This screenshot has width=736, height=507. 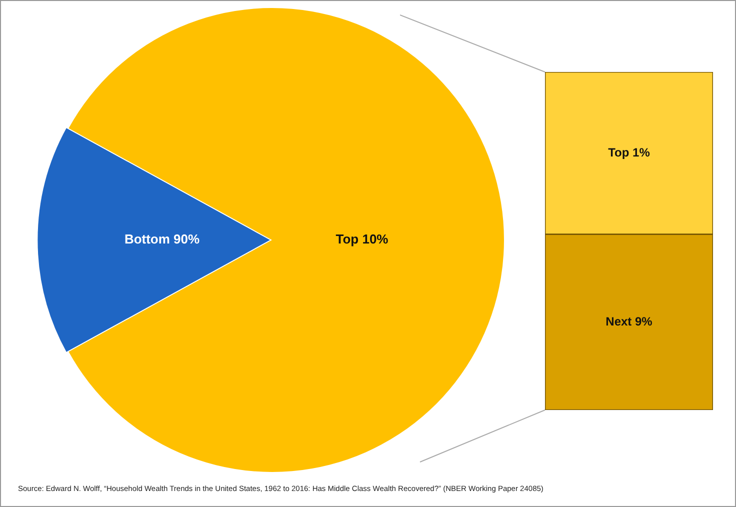 I want to click on slice-label: Bottom 90%, so click(x=162, y=239).